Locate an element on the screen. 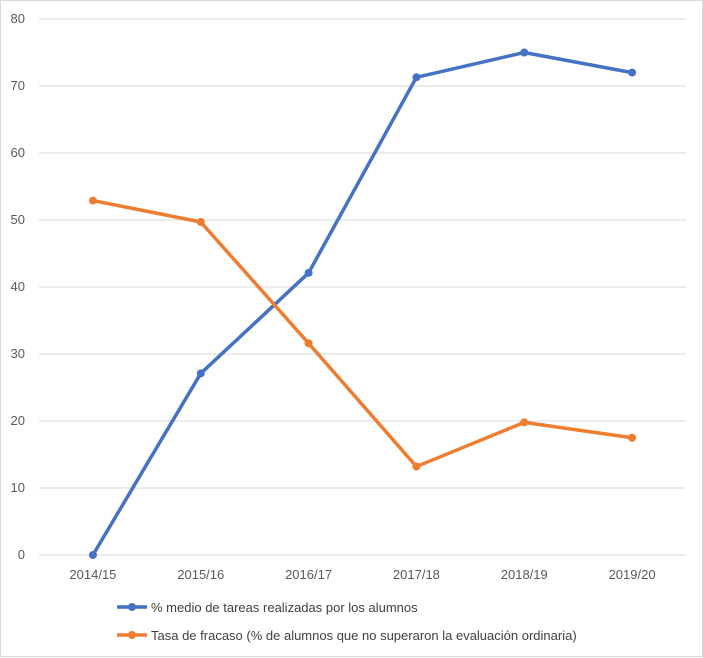 Image resolution: width=703 pixels, height=658 pixels. x-tick-label: 2017/18 is located at coordinates (416, 574).